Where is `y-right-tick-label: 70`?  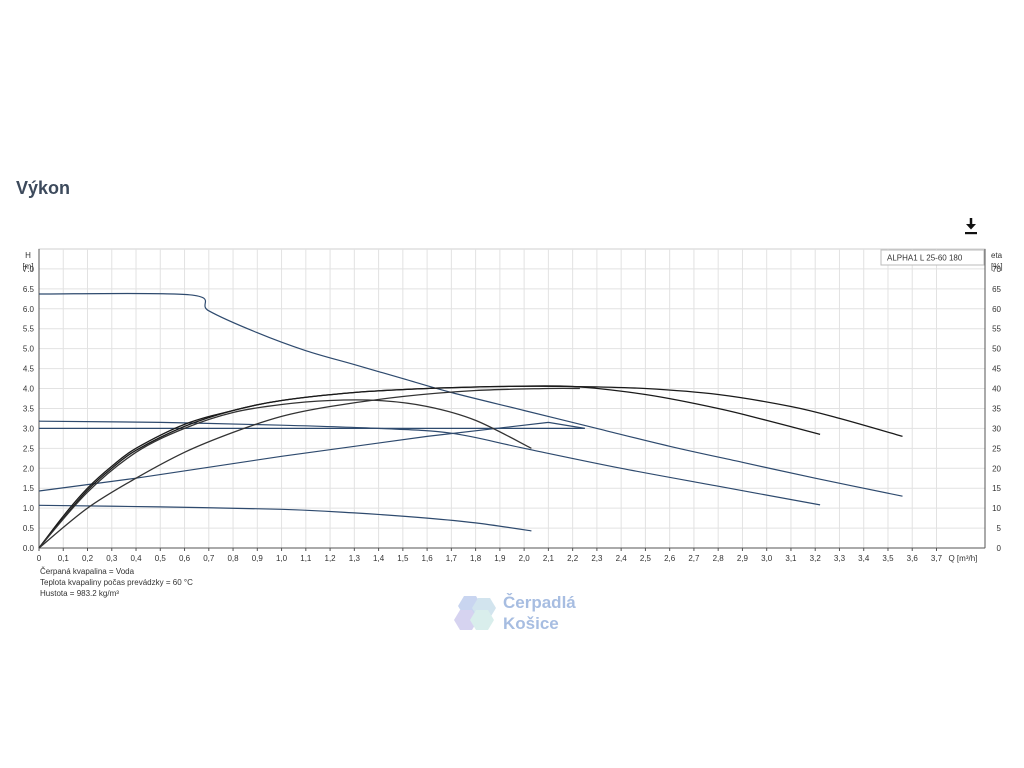
y-right-tick-label: 70 is located at coordinates (996, 269).